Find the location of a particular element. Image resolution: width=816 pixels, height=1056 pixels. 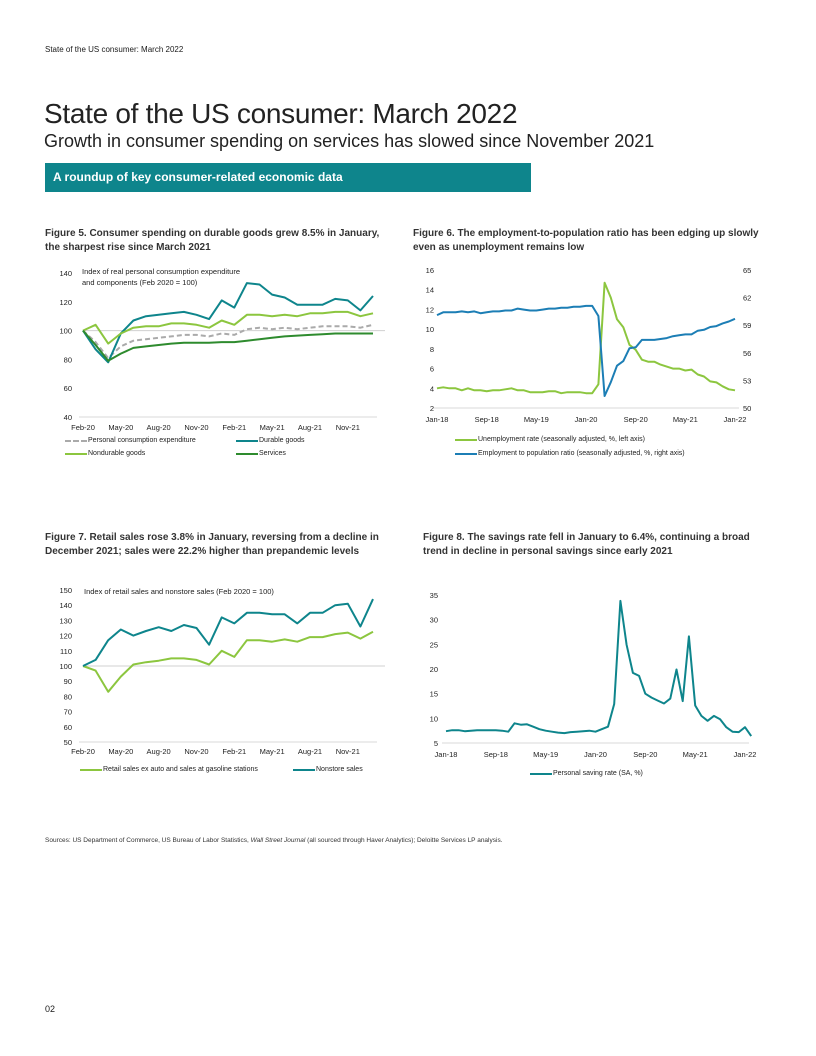

sources-italic: Wall Street Journal is located at coordinates (278, 840).